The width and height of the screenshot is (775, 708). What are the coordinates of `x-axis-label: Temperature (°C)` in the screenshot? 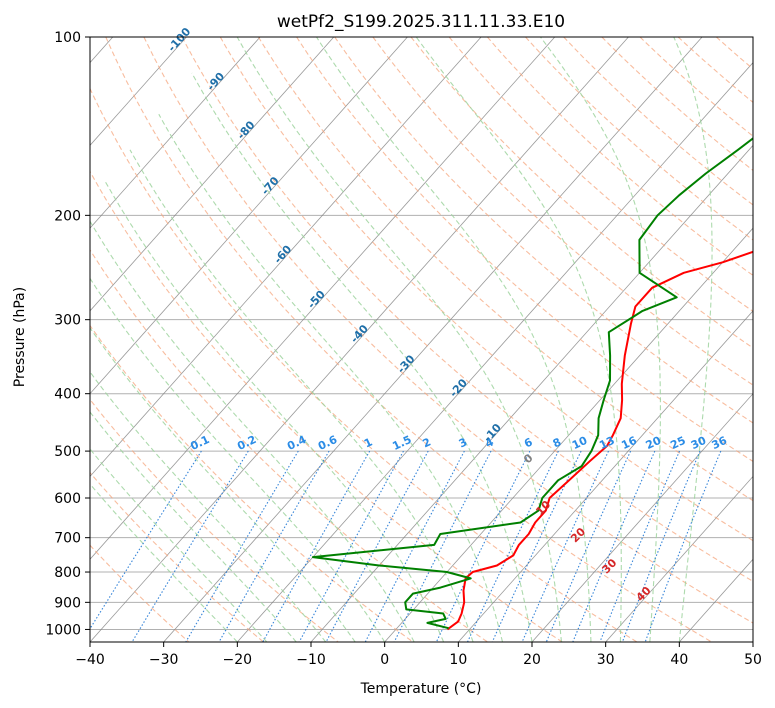 It's located at (421, 689).